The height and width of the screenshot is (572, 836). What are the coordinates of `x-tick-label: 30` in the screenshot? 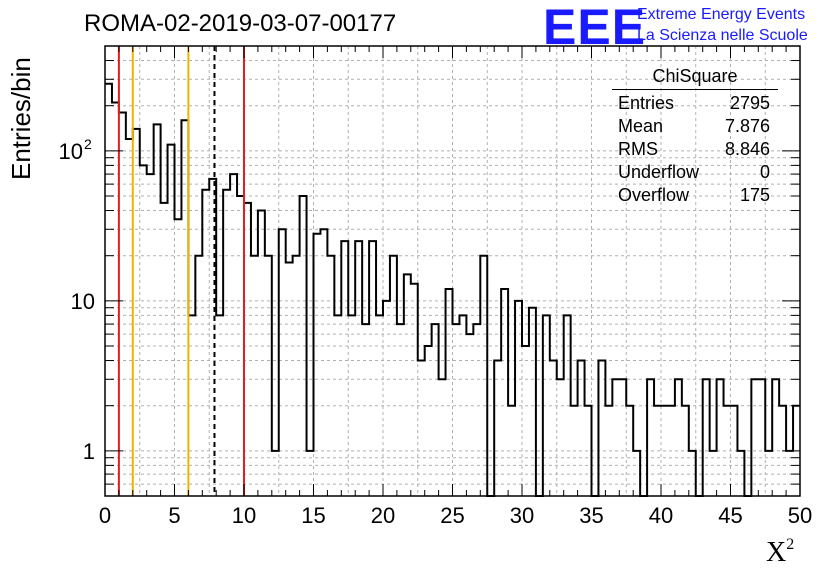 It's located at (522, 515).